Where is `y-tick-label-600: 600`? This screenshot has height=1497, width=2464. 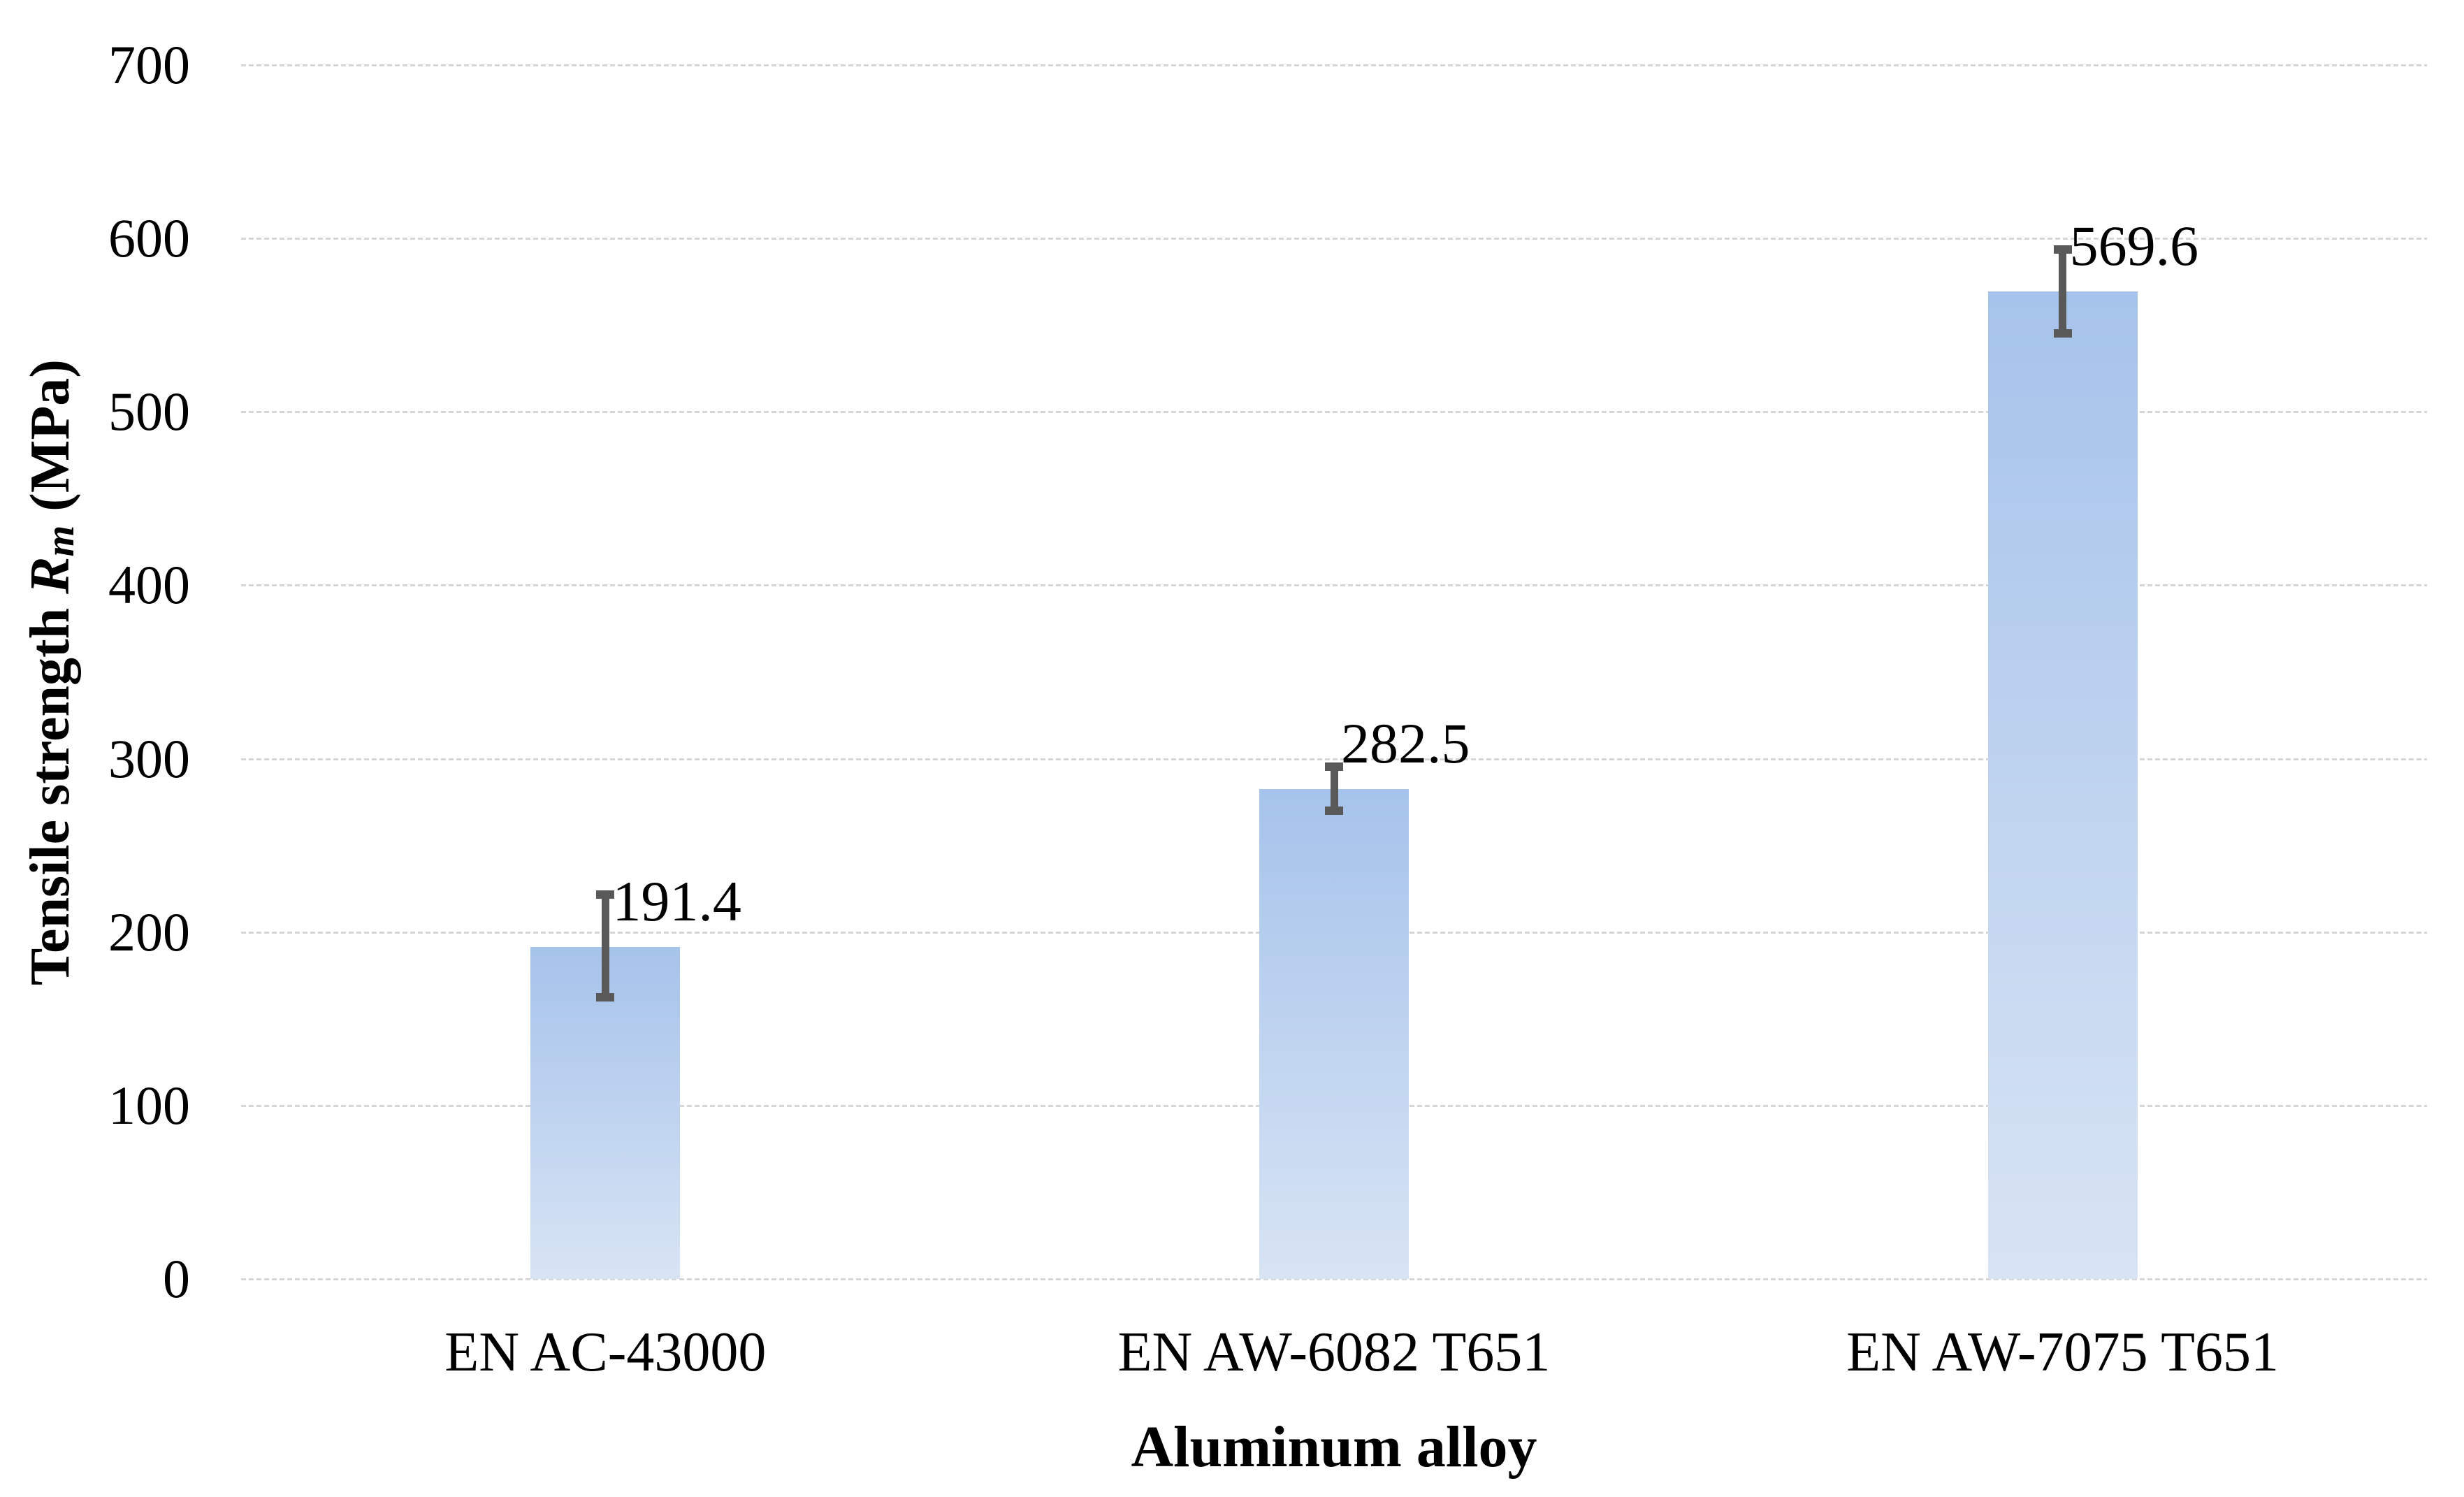
y-tick-label-600: 600 is located at coordinates (149, 238).